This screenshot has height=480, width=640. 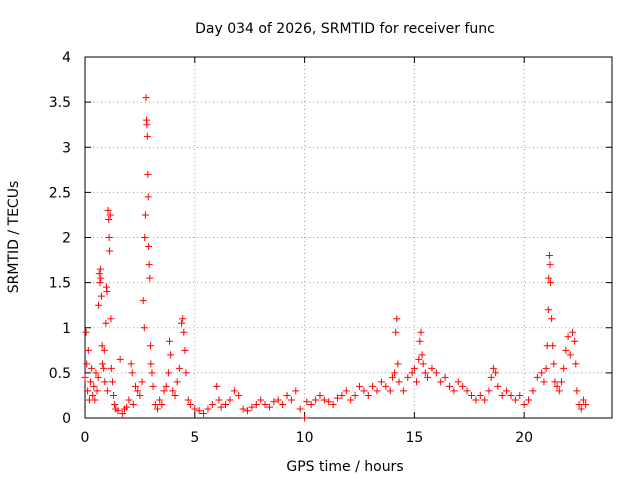 What do you see at coordinates (60, 284) in the screenshot?
I see `y-tick-label: 1.5` at bounding box center [60, 284].